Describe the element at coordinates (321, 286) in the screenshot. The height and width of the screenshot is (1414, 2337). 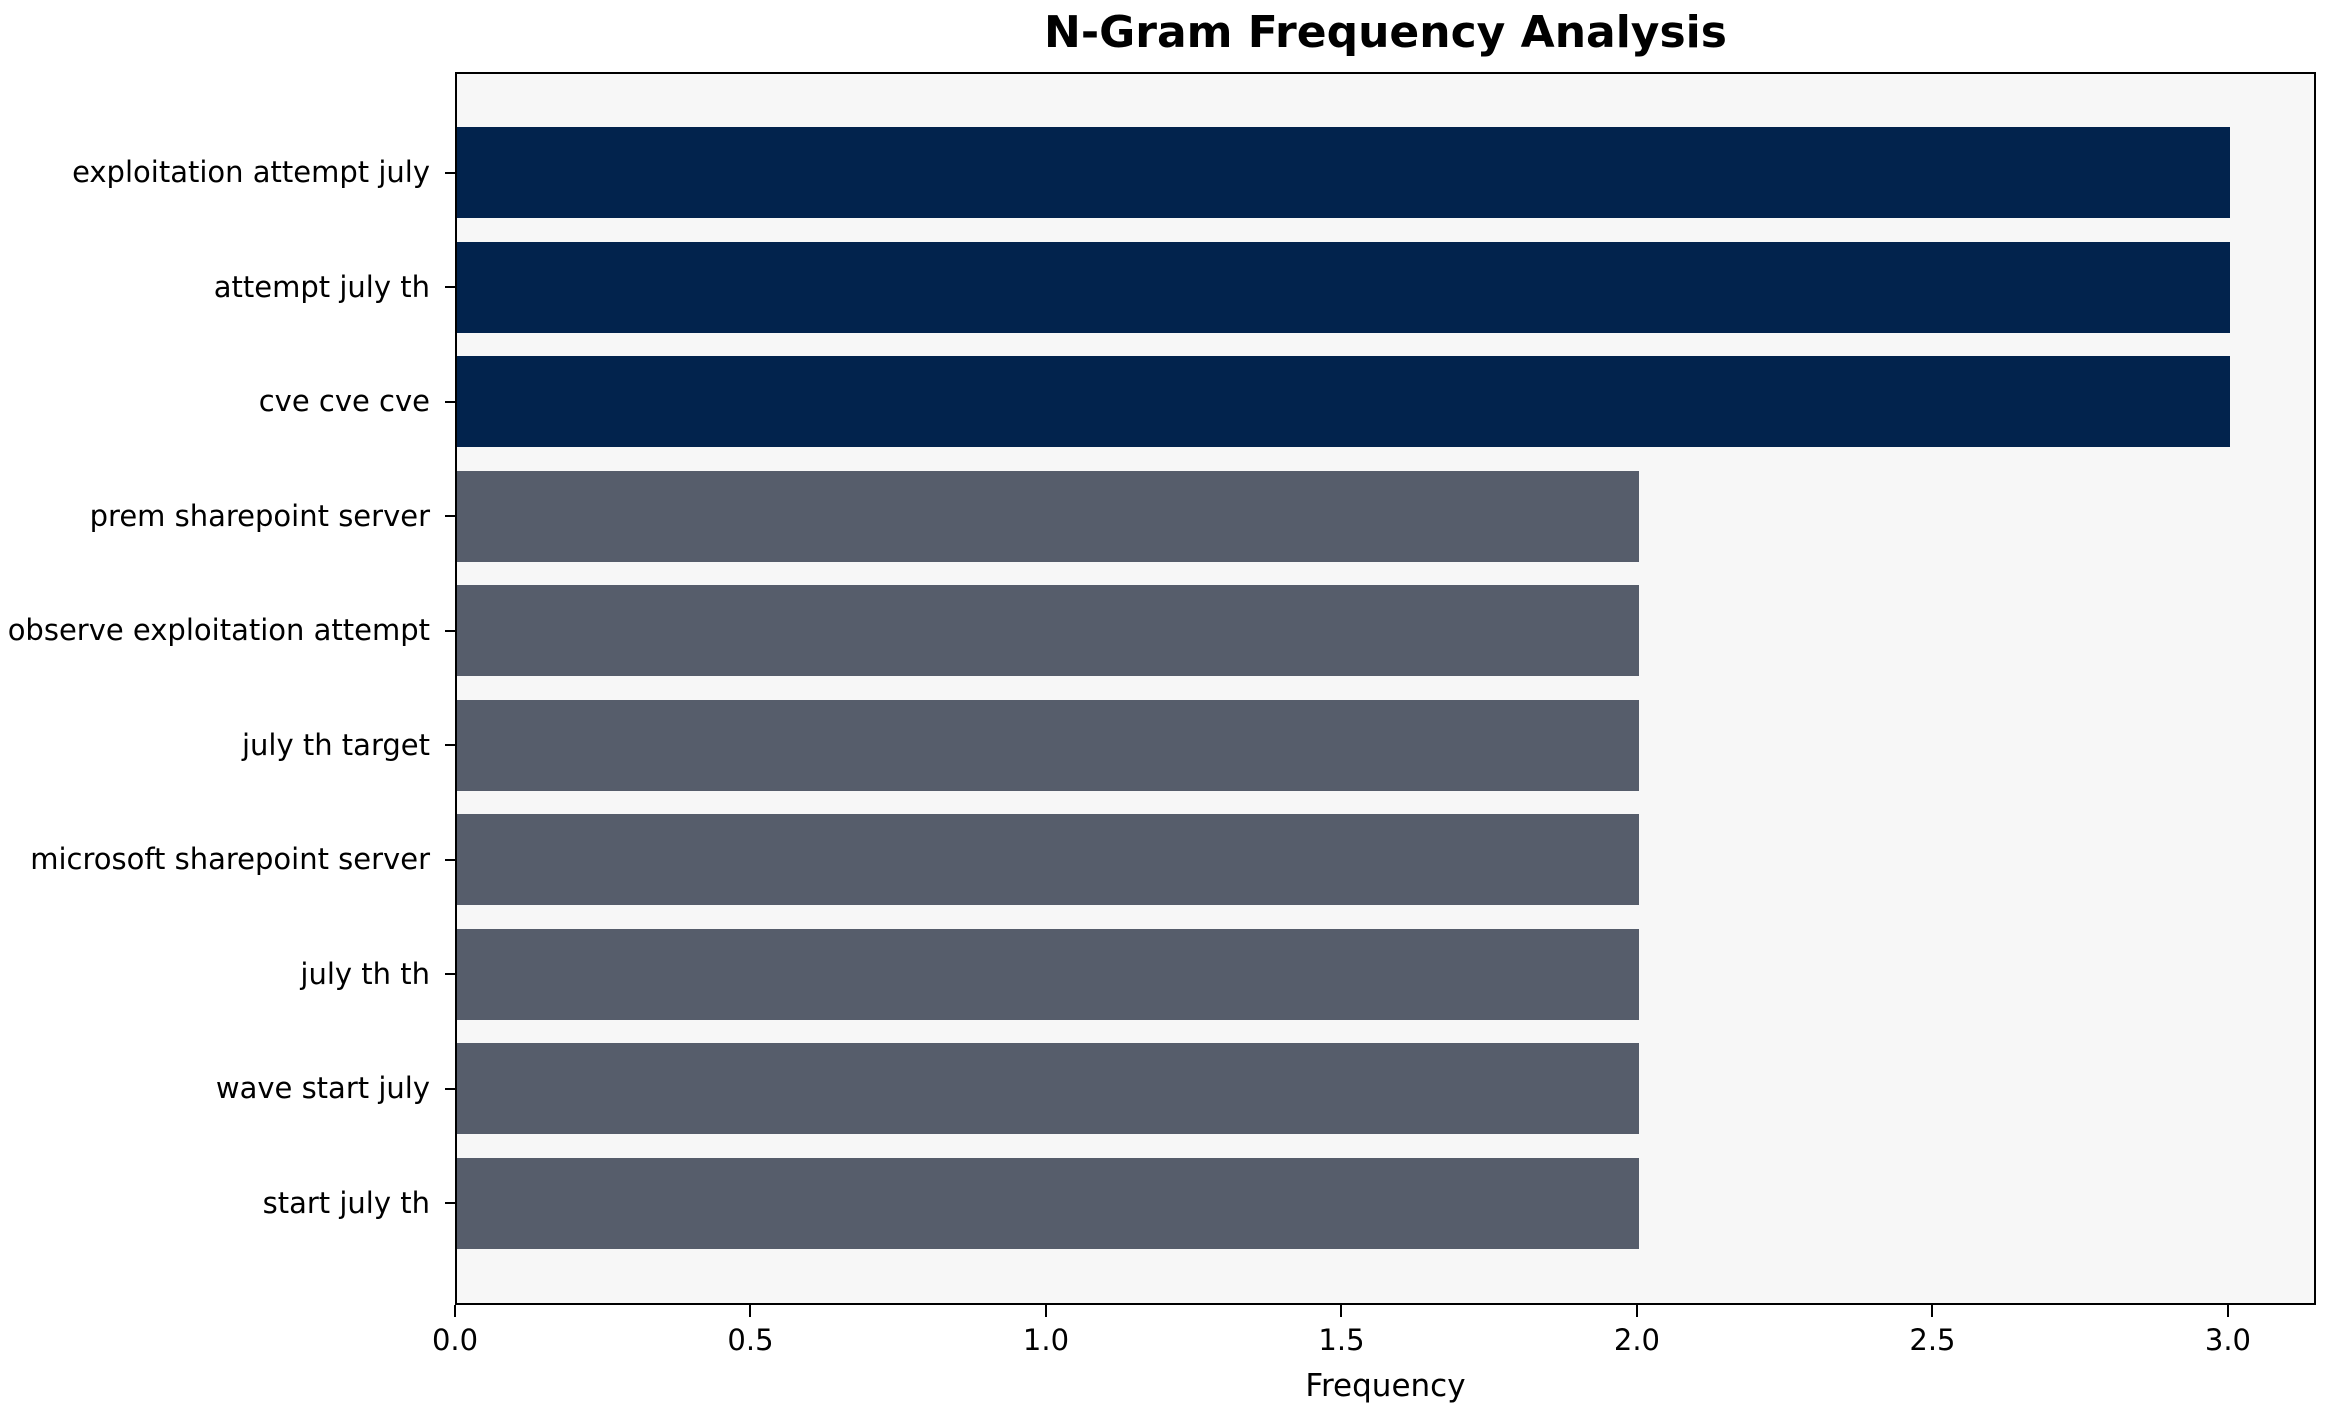
I see `y-tick-label: attempt july th` at that location.